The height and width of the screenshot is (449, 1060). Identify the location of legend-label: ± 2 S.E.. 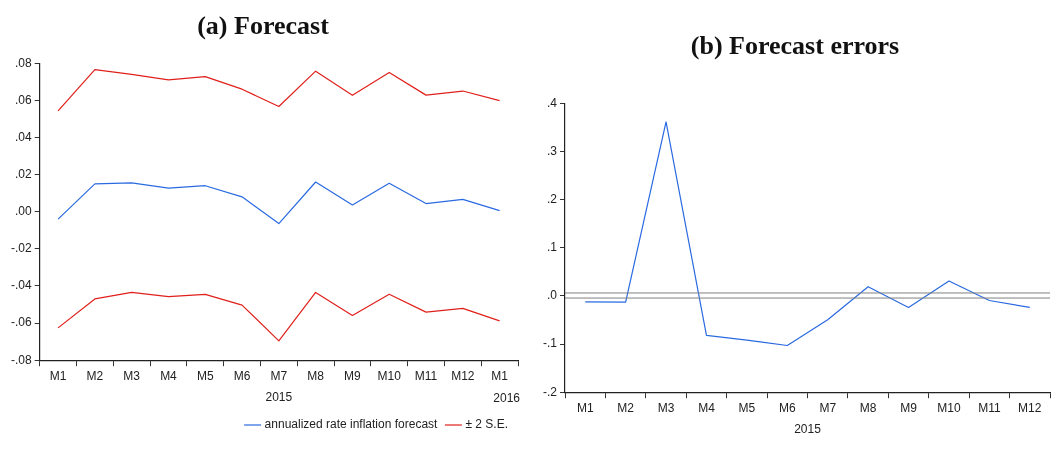
(487, 424).